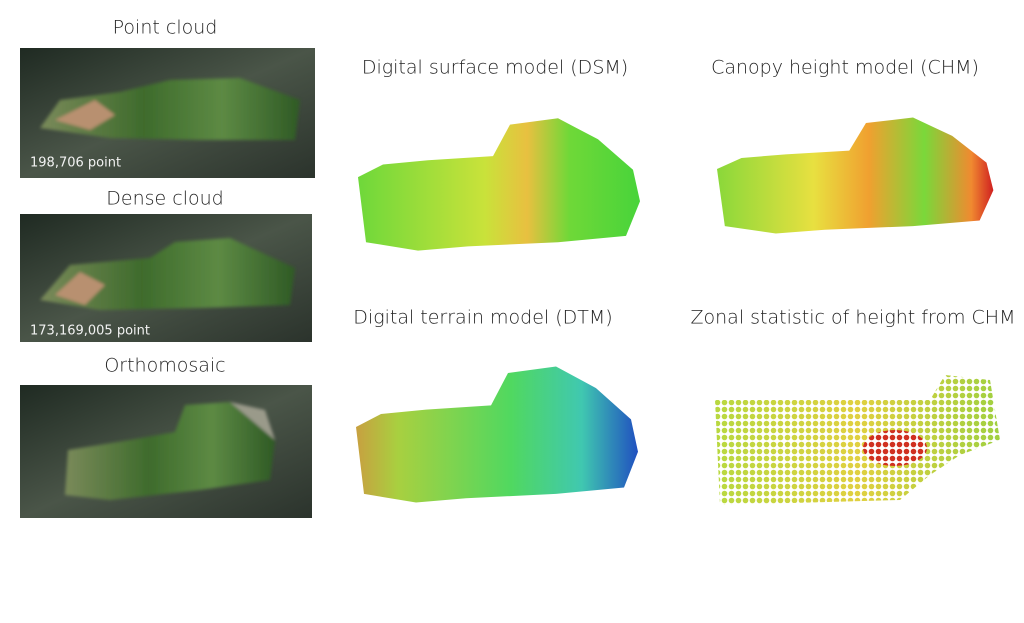 The image size is (1024, 623). What do you see at coordinates (166, 436) in the screenshot?
I see `orthomosaic-panel: Orthomosaic` at bounding box center [166, 436].